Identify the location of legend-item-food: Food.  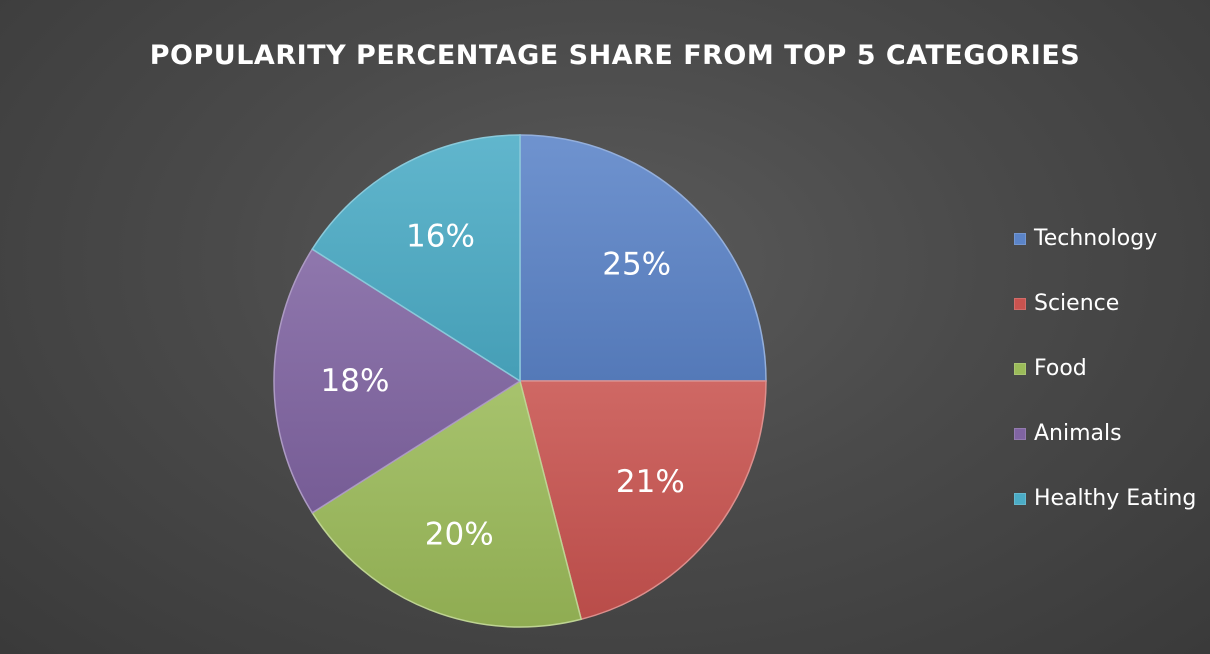
(1105, 368).